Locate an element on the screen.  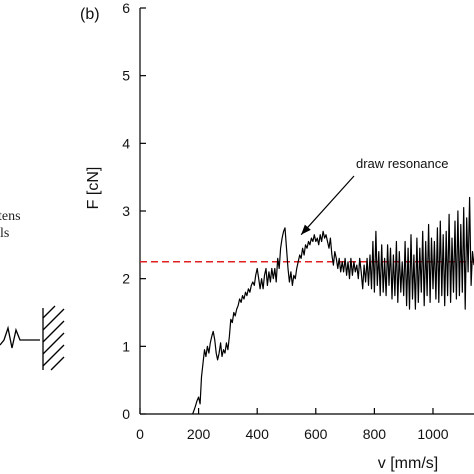
y-tick-label: 0 is located at coordinates (126, 414).